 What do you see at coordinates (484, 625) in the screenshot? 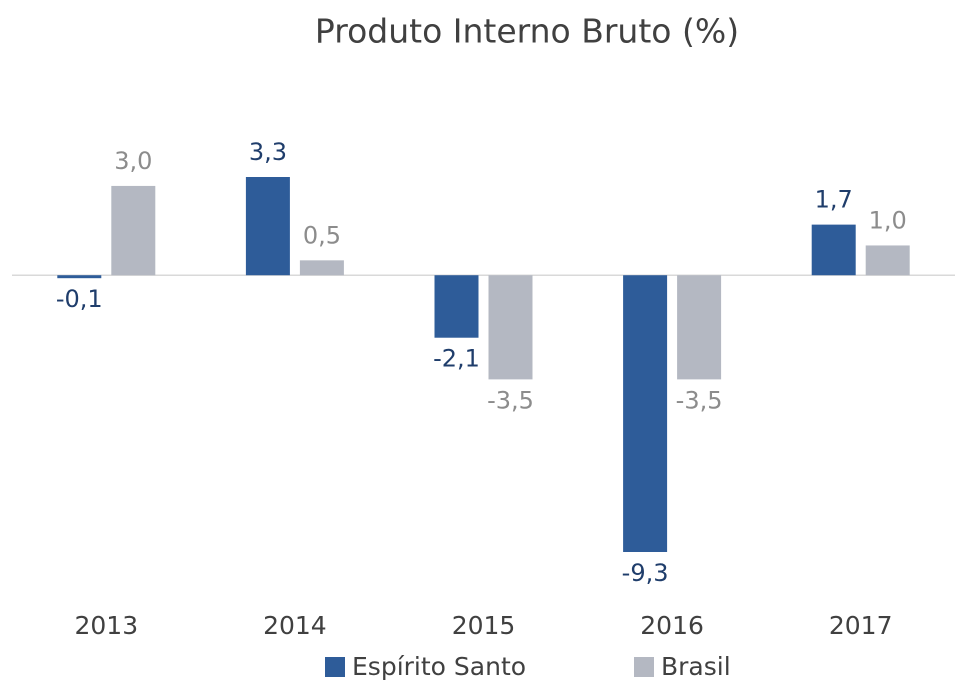
I see `x-tick-label: 2015` at bounding box center [484, 625].